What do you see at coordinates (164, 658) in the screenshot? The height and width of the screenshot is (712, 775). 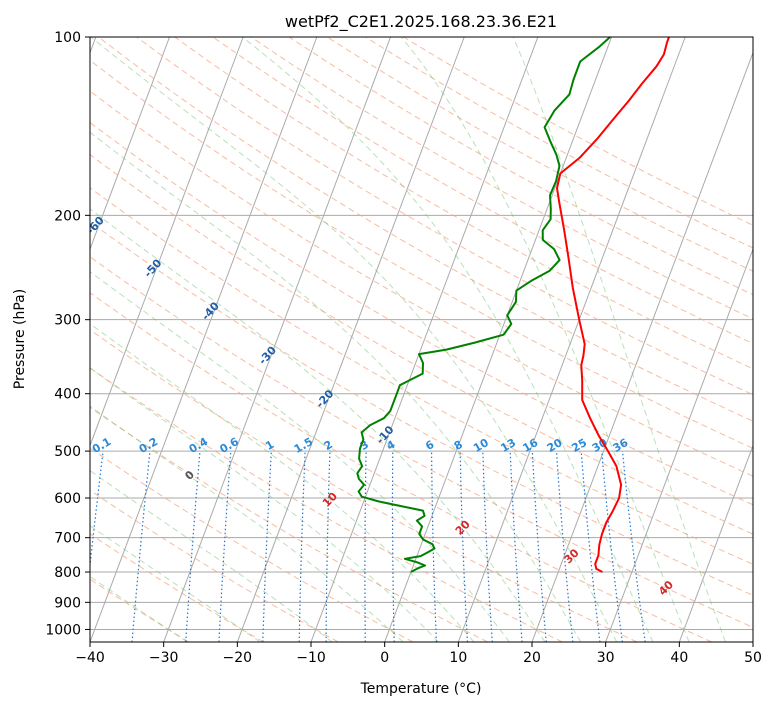 I see `x-tick-label: −30` at bounding box center [164, 658].